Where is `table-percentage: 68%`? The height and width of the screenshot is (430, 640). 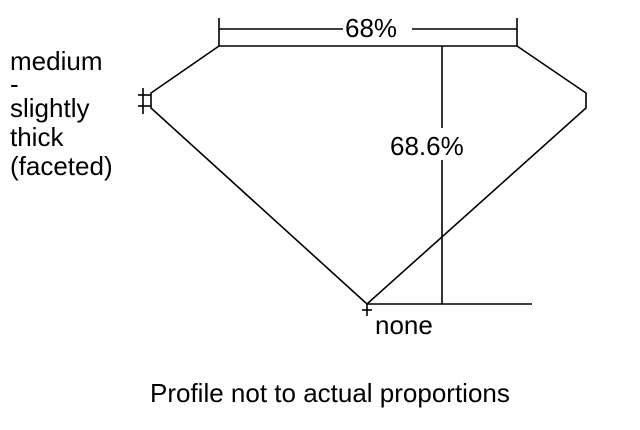
table-percentage: 68% is located at coordinates (371, 28).